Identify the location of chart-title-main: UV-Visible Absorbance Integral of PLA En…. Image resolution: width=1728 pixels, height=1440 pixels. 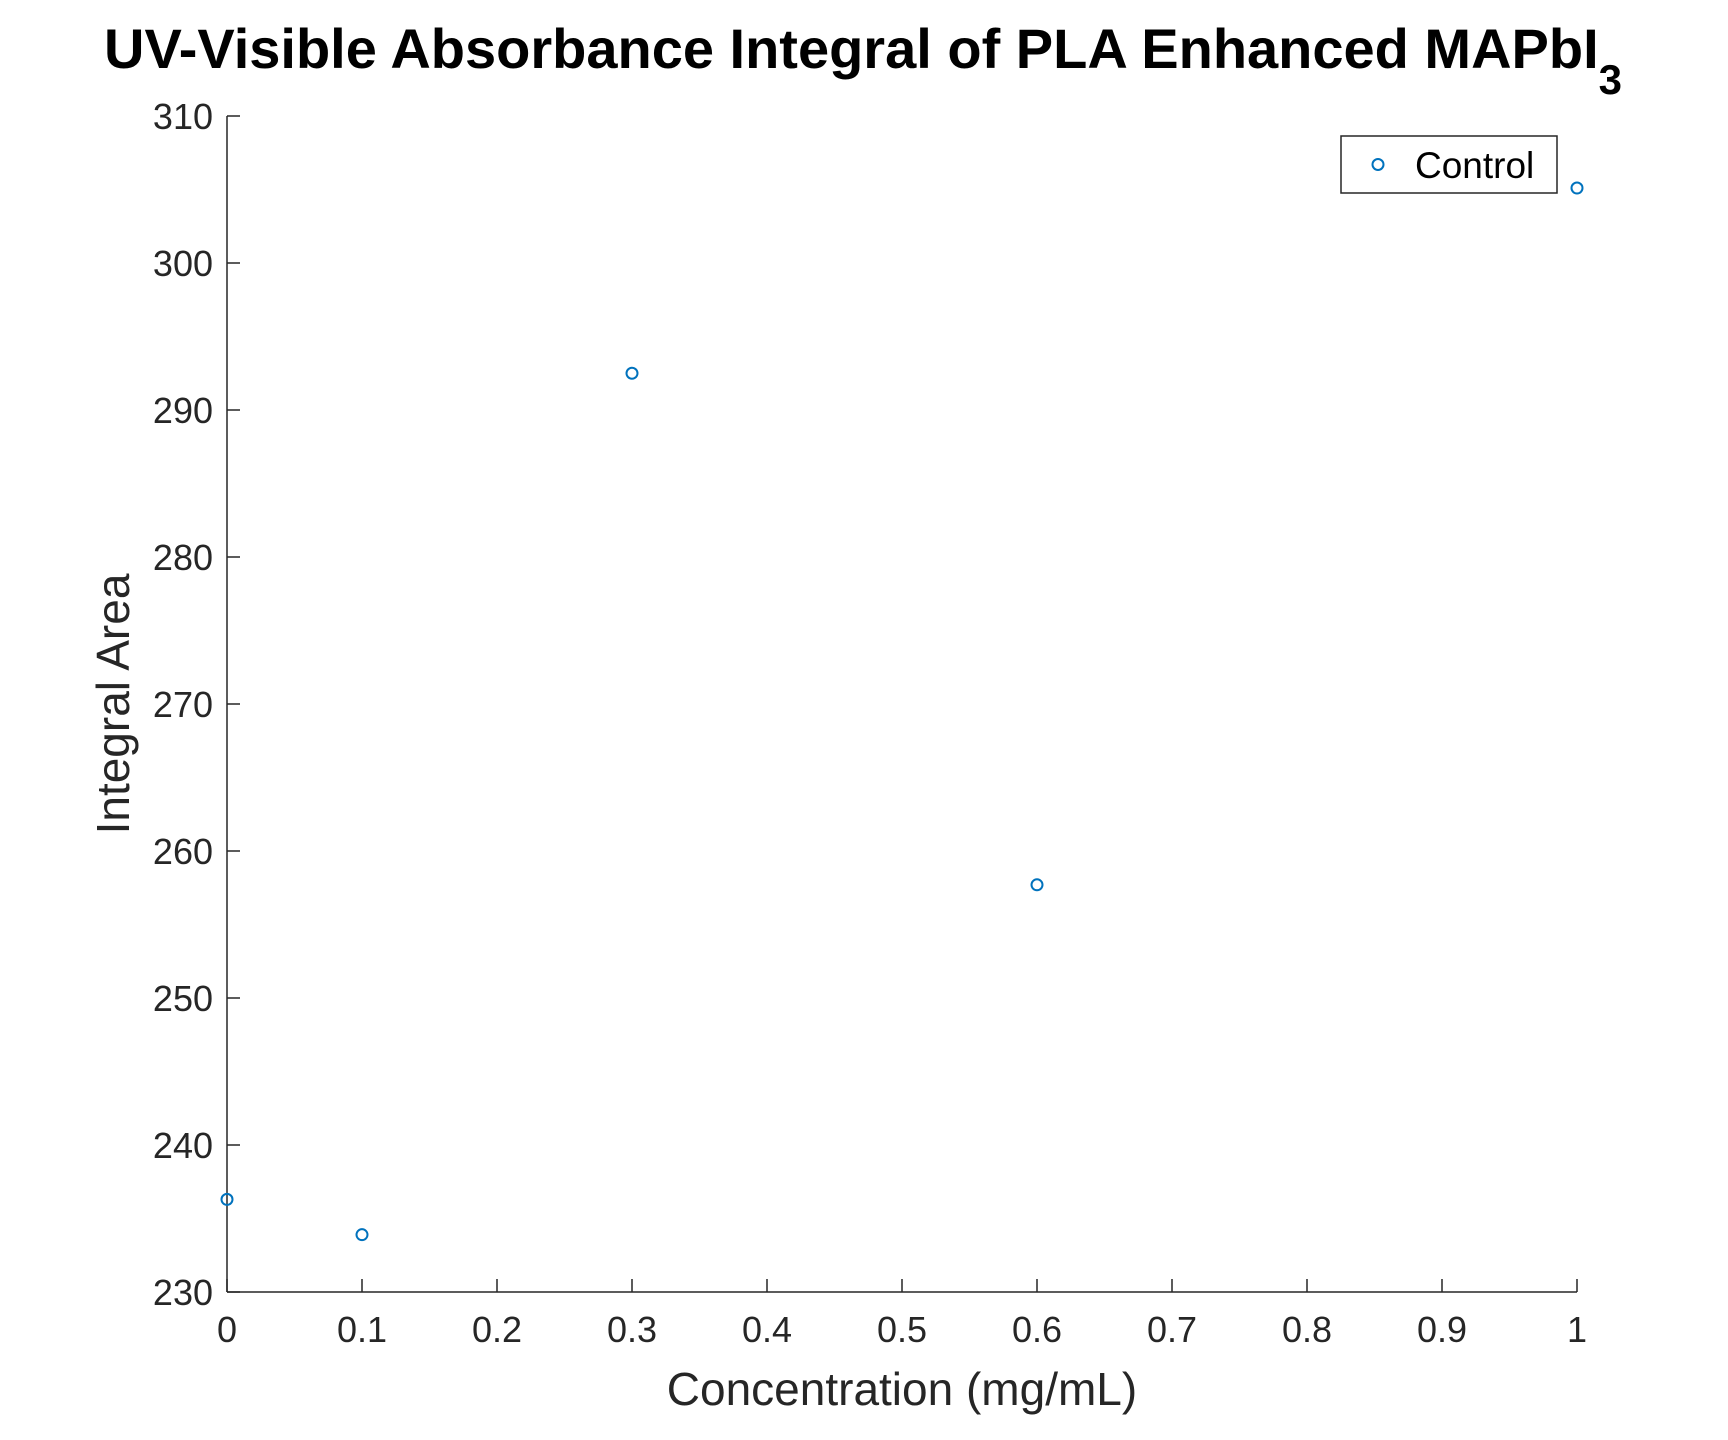
(851, 48).